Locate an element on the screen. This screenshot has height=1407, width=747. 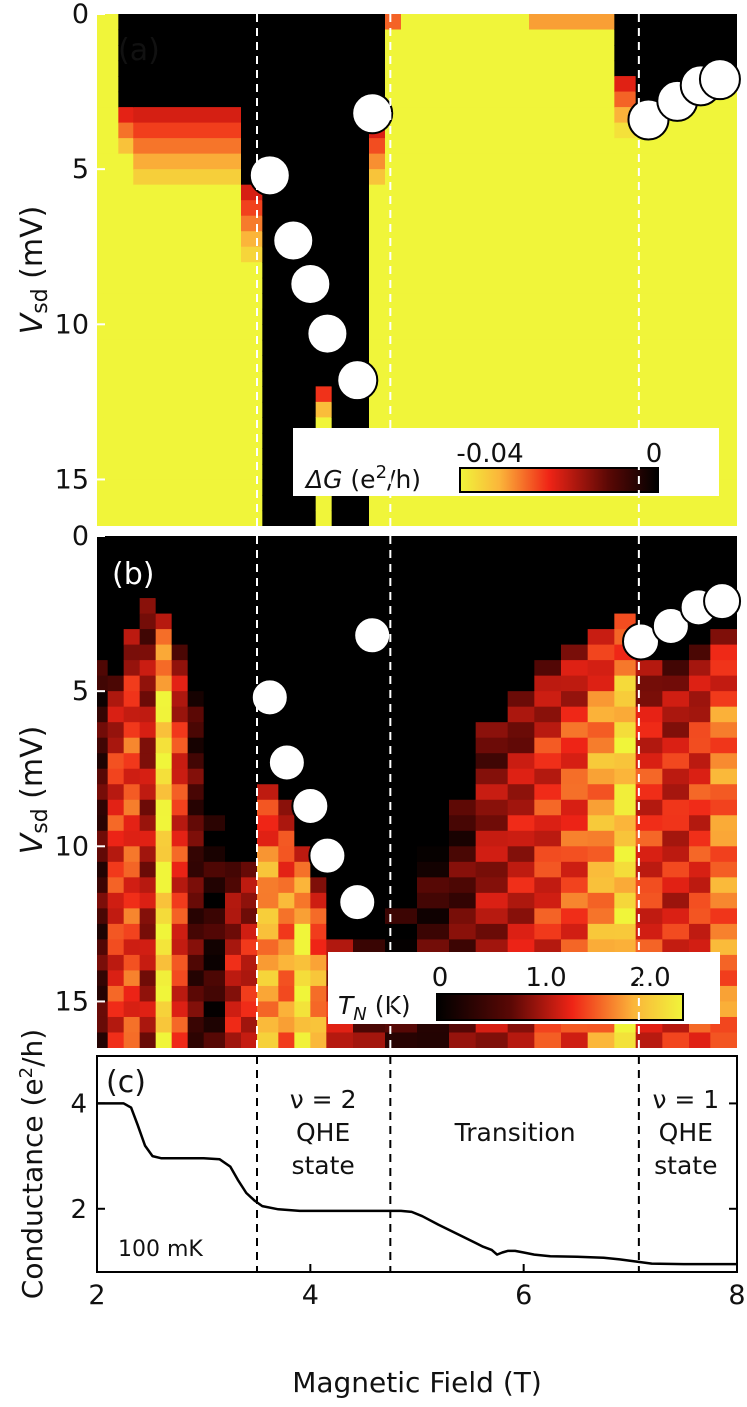
panel-a-y-axis-title: Vsd (mV) is located at coordinates (34, 270).